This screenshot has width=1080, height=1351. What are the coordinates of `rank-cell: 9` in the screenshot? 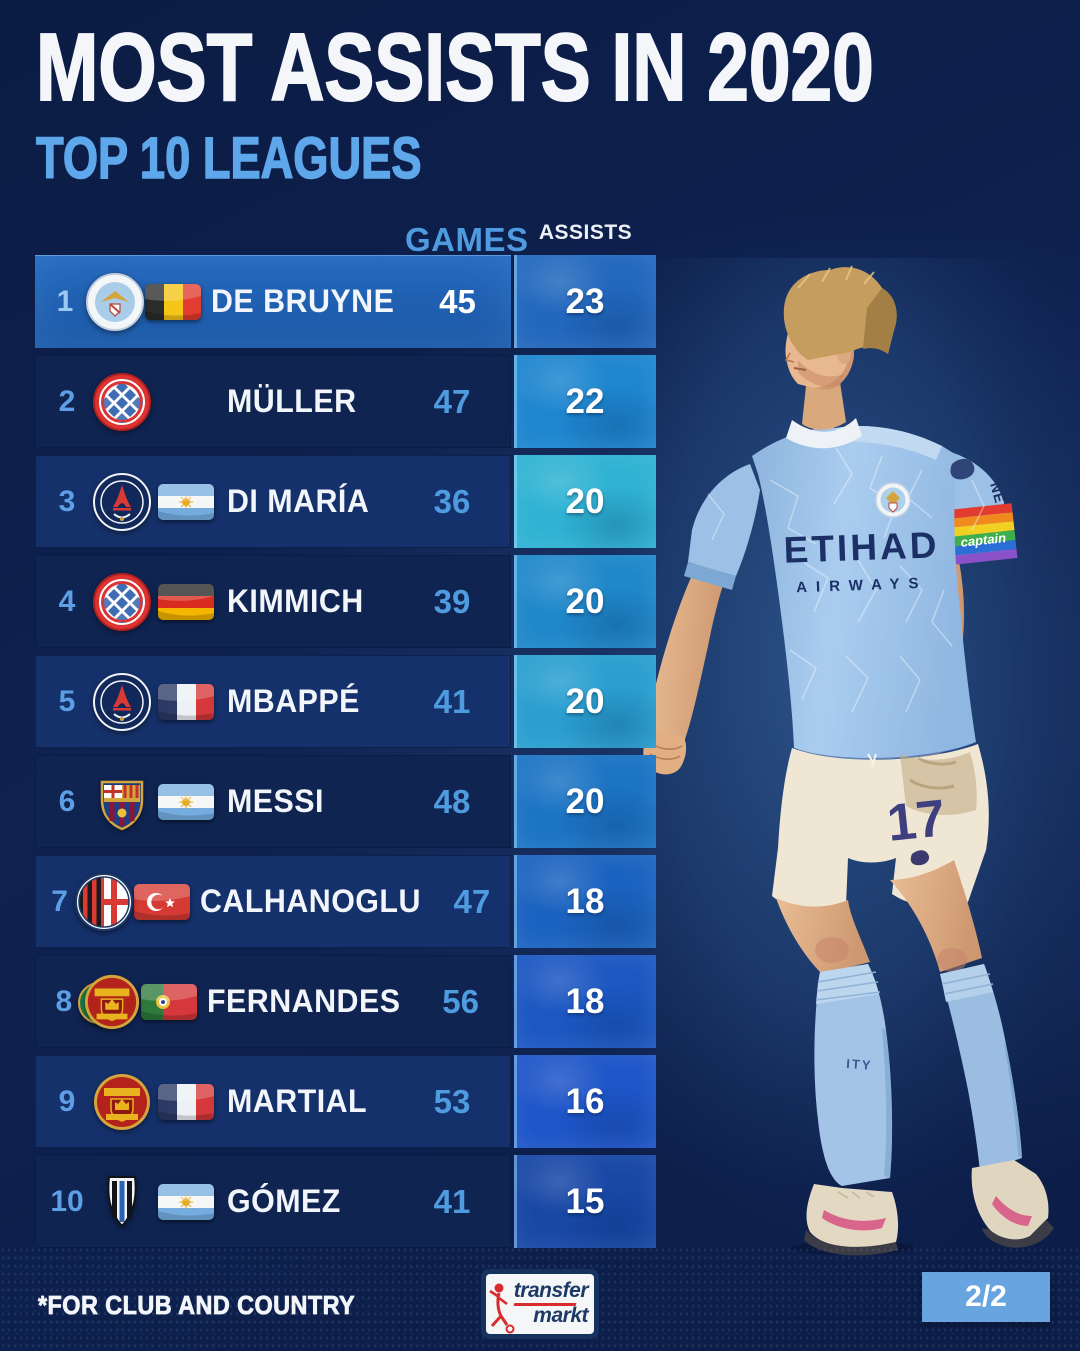 It's located at (67, 1101).